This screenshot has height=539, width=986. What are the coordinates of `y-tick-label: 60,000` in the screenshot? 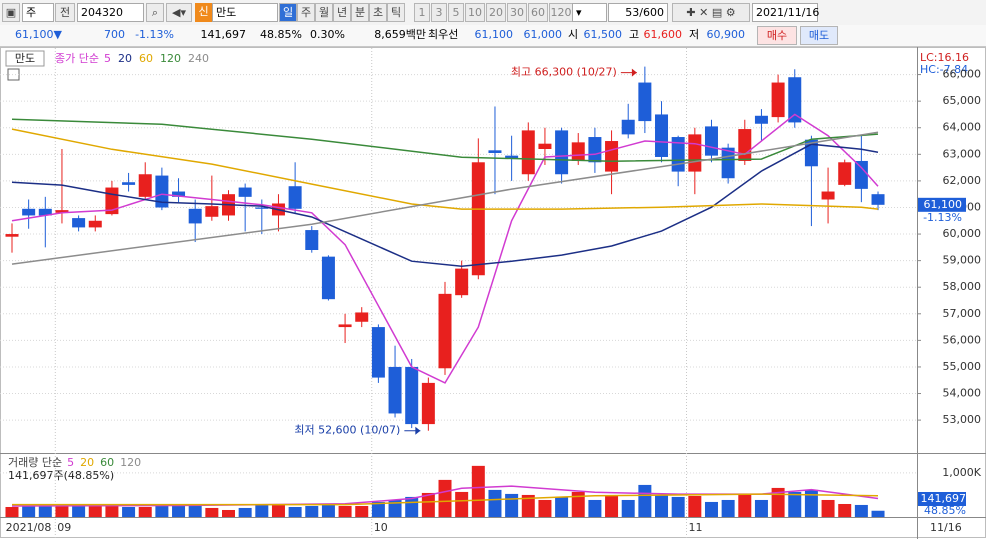 It's located at (962, 233).